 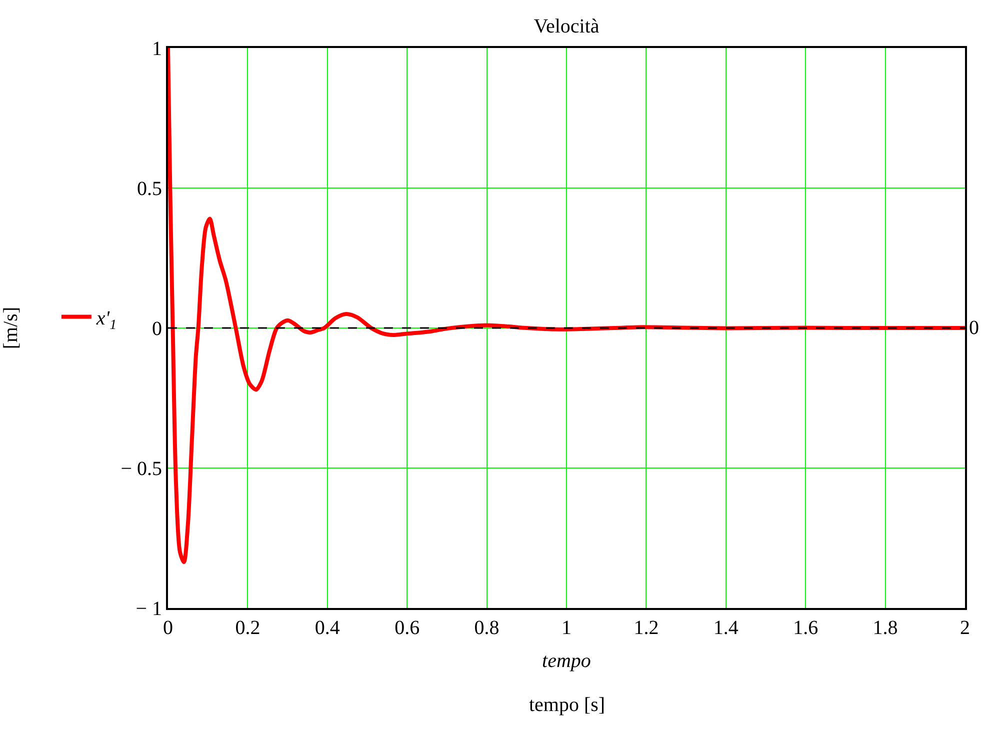 I want to click on x-tick-label: 0.2, so click(x=247, y=628).